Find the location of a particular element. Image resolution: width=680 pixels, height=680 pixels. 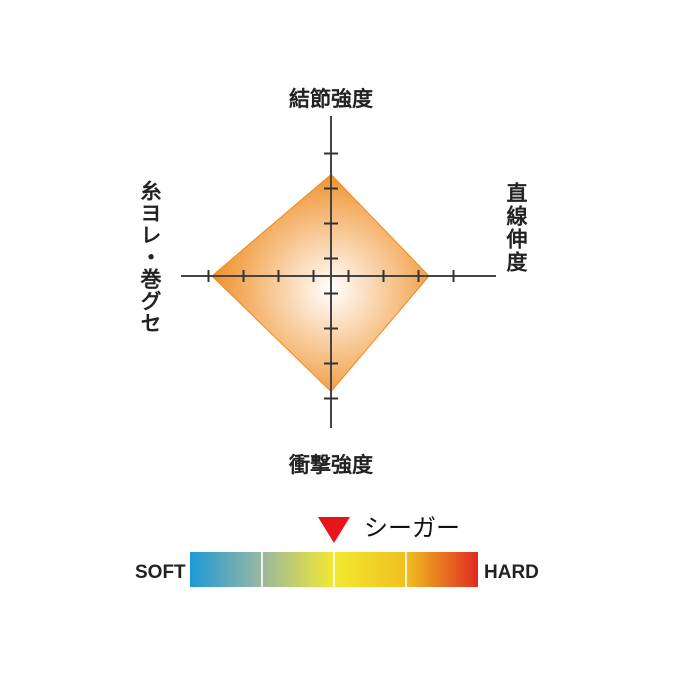

axis-label-top: 結節強度 is located at coordinates (331, 99).